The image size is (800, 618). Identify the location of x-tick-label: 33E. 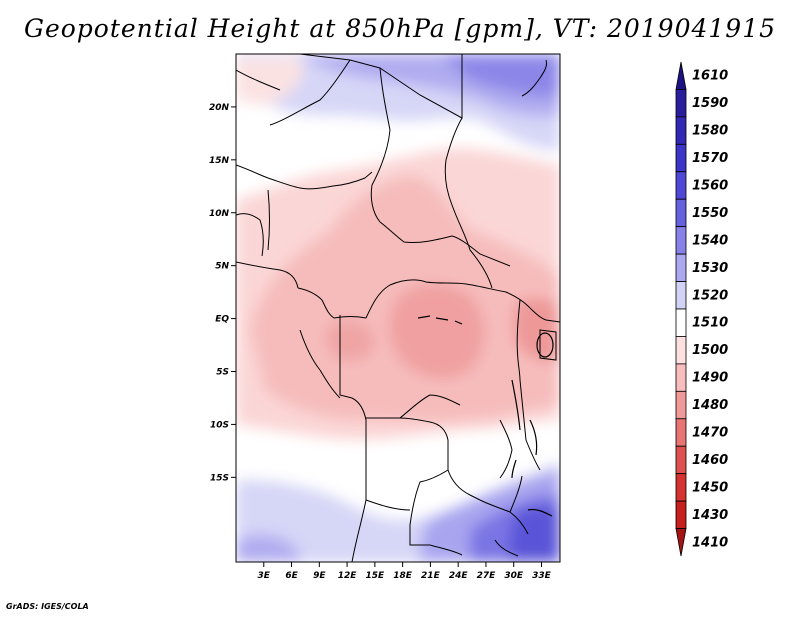
(542, 576).